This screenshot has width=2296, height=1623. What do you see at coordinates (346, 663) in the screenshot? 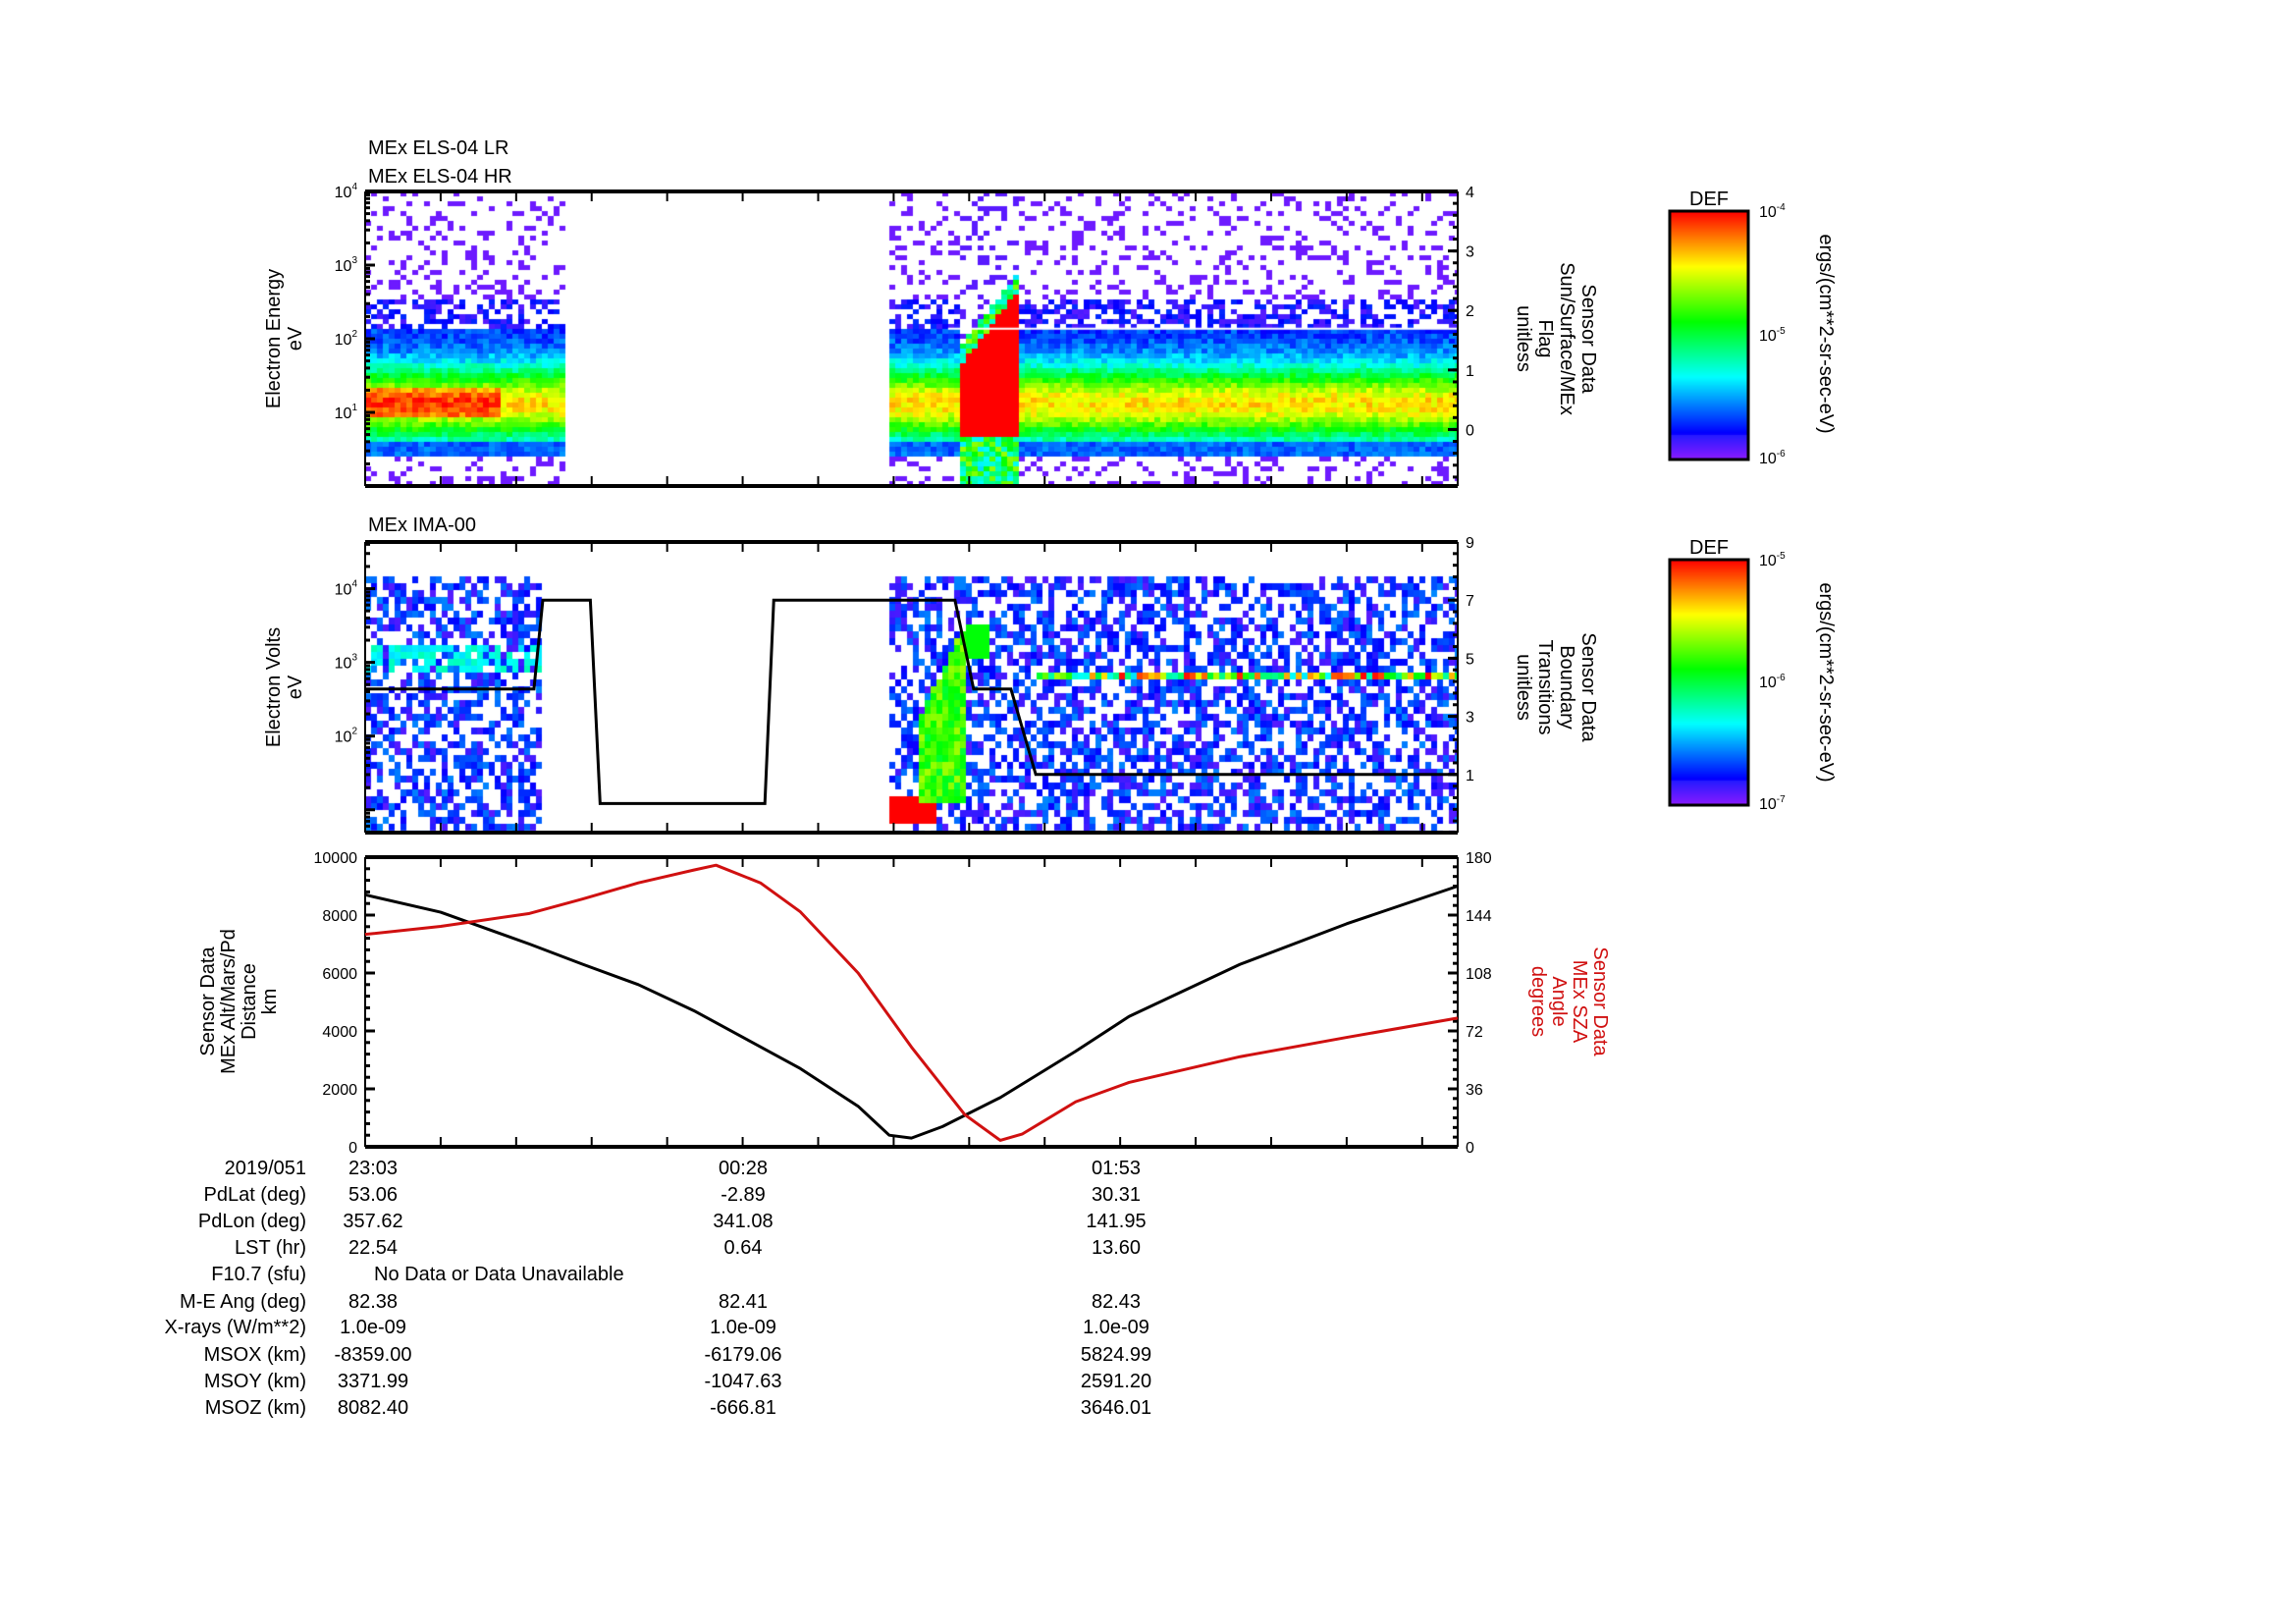
I see `ima-y-ticklabel: 10³` at bounding box center [346, 663].